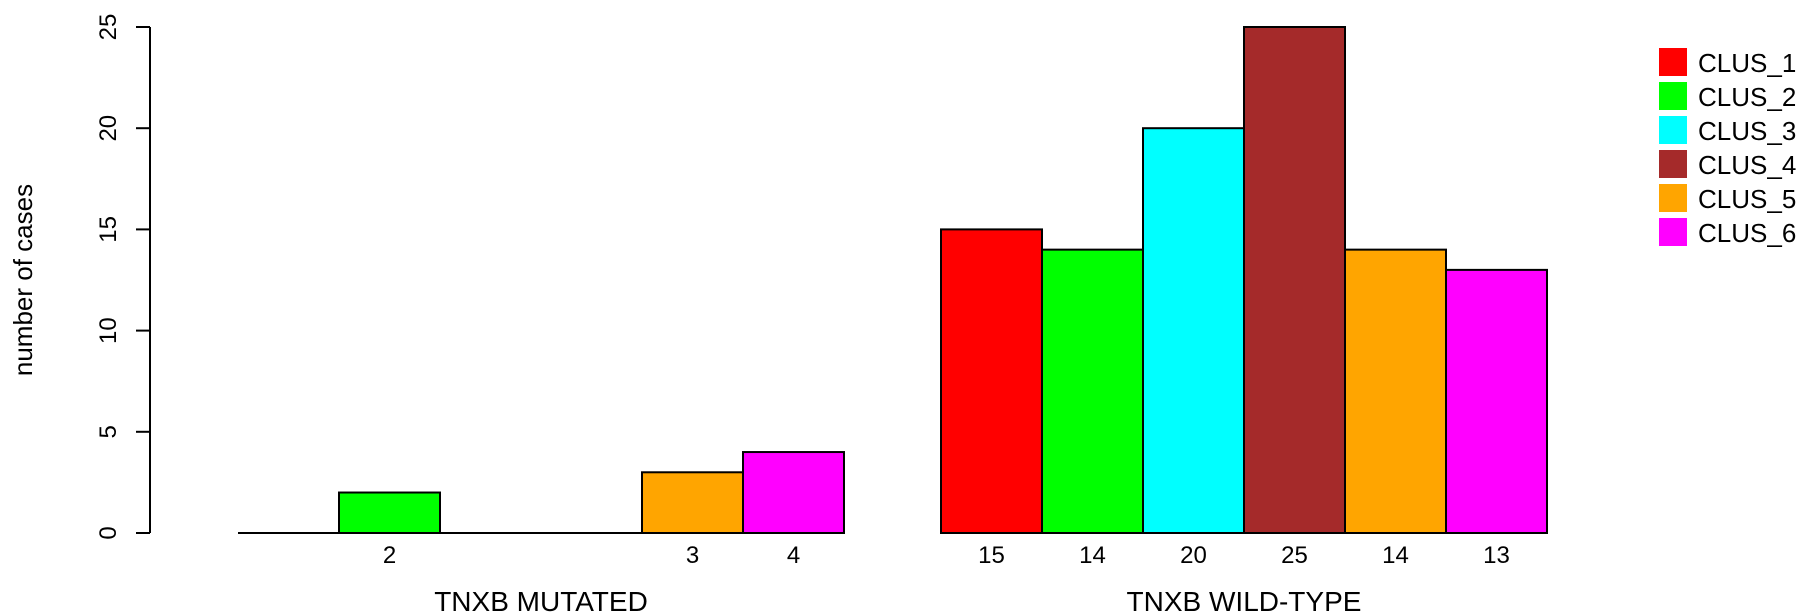  I want to click on y-tick-label: 20, so click(108, 128).